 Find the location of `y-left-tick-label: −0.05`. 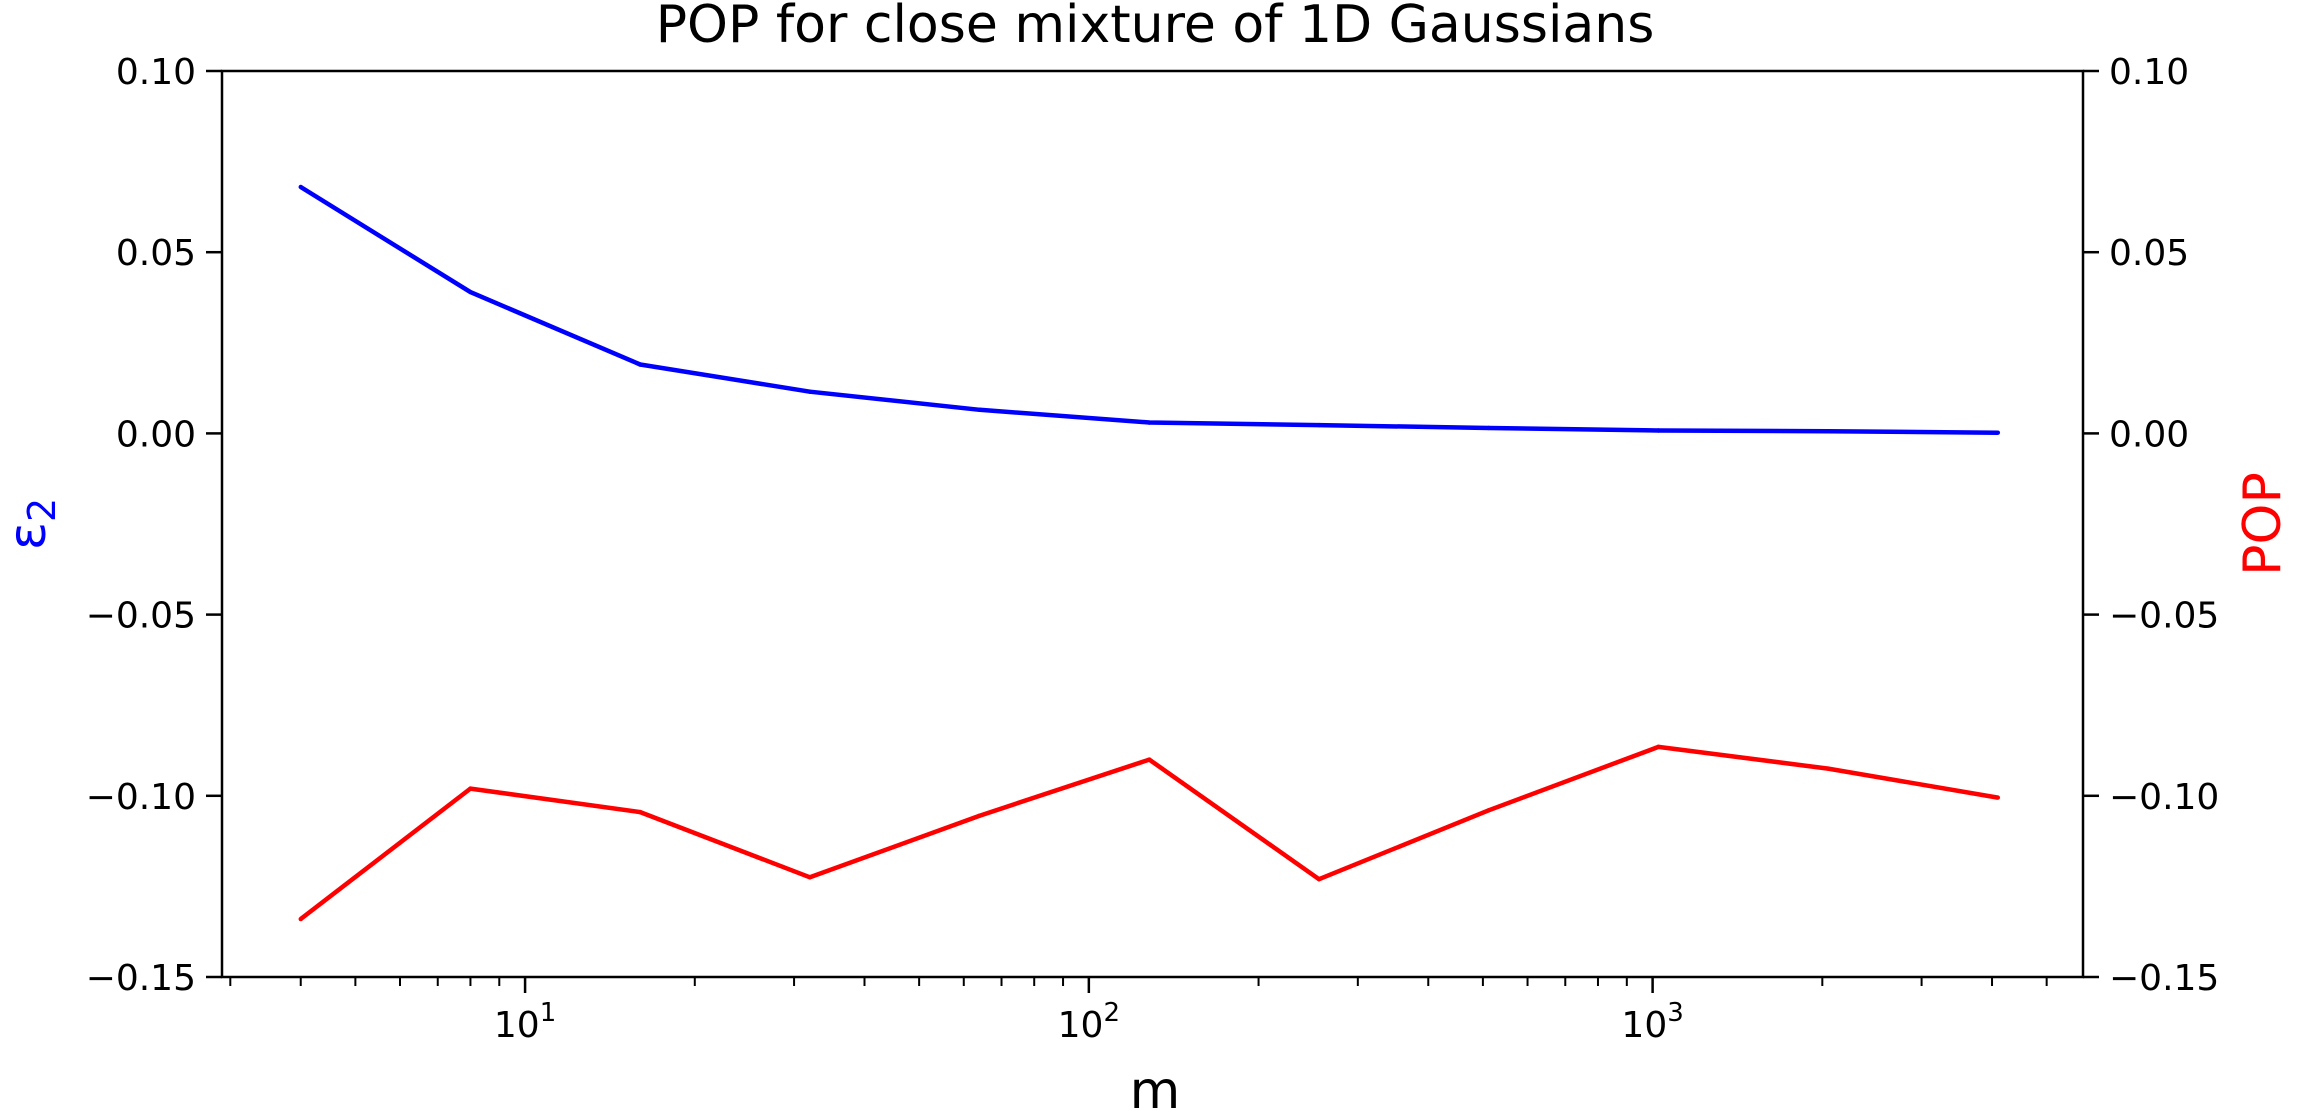

y-left-tick-label: −0.05 is located at coordinates (141, 616).